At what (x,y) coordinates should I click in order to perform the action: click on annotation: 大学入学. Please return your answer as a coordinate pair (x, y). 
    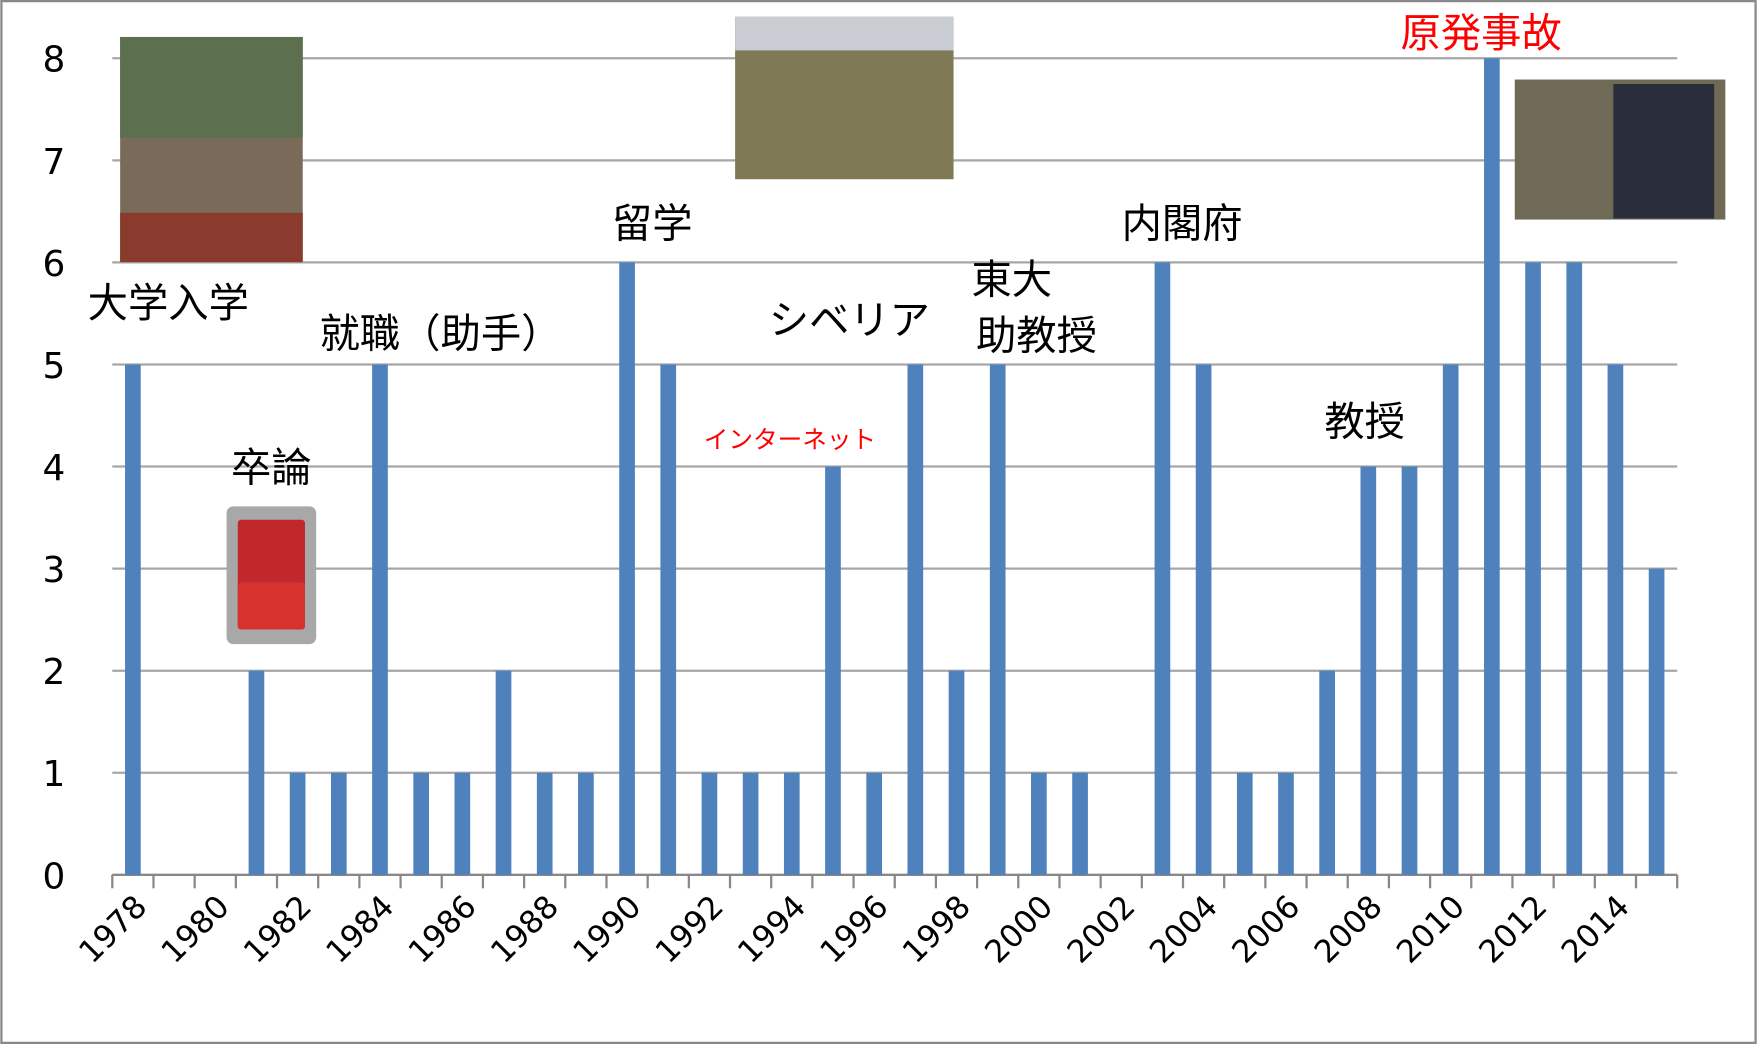
    Looking at the image, I should click on (168, 303).